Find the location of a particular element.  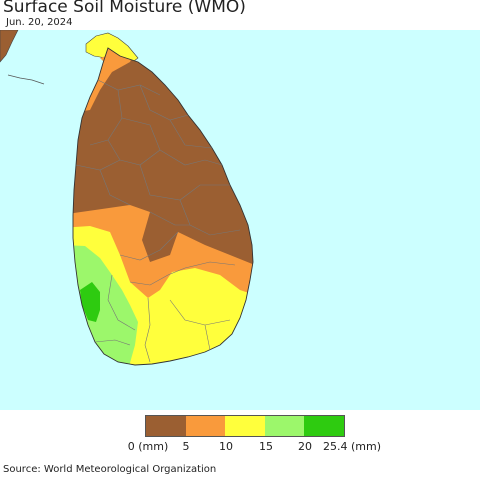

map-title: Surface Soil Moisture (WMO) is located at coordinates (124, 8).